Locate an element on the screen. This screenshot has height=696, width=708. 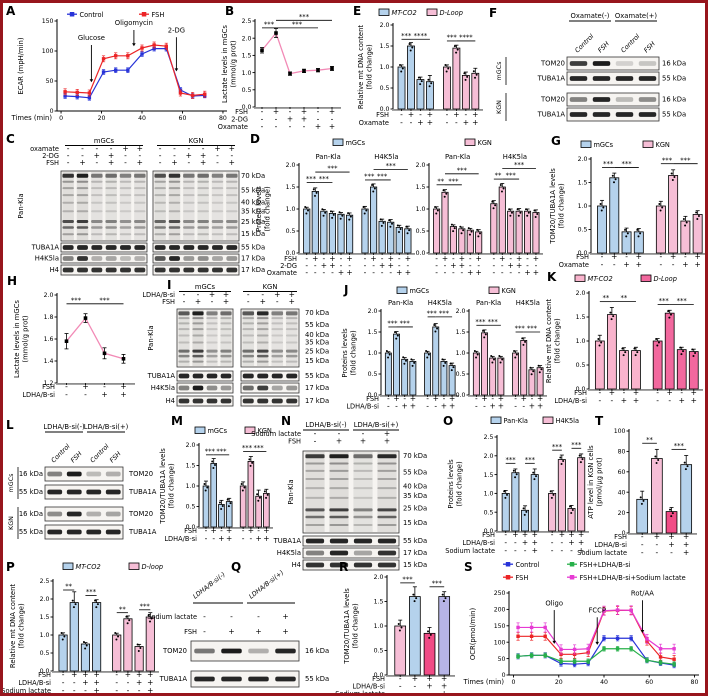
y-tick-label: 200 is located at coordinates (500, 610).